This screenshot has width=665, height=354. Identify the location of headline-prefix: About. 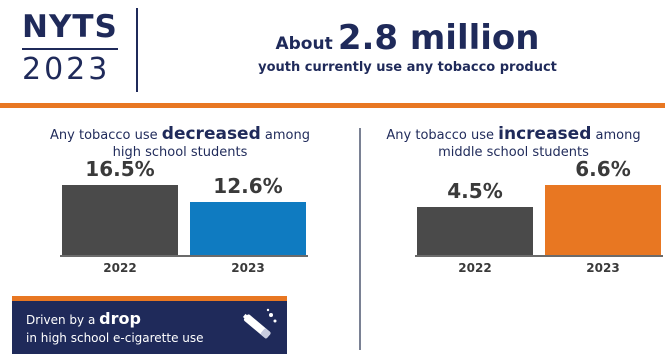
(304, 44).